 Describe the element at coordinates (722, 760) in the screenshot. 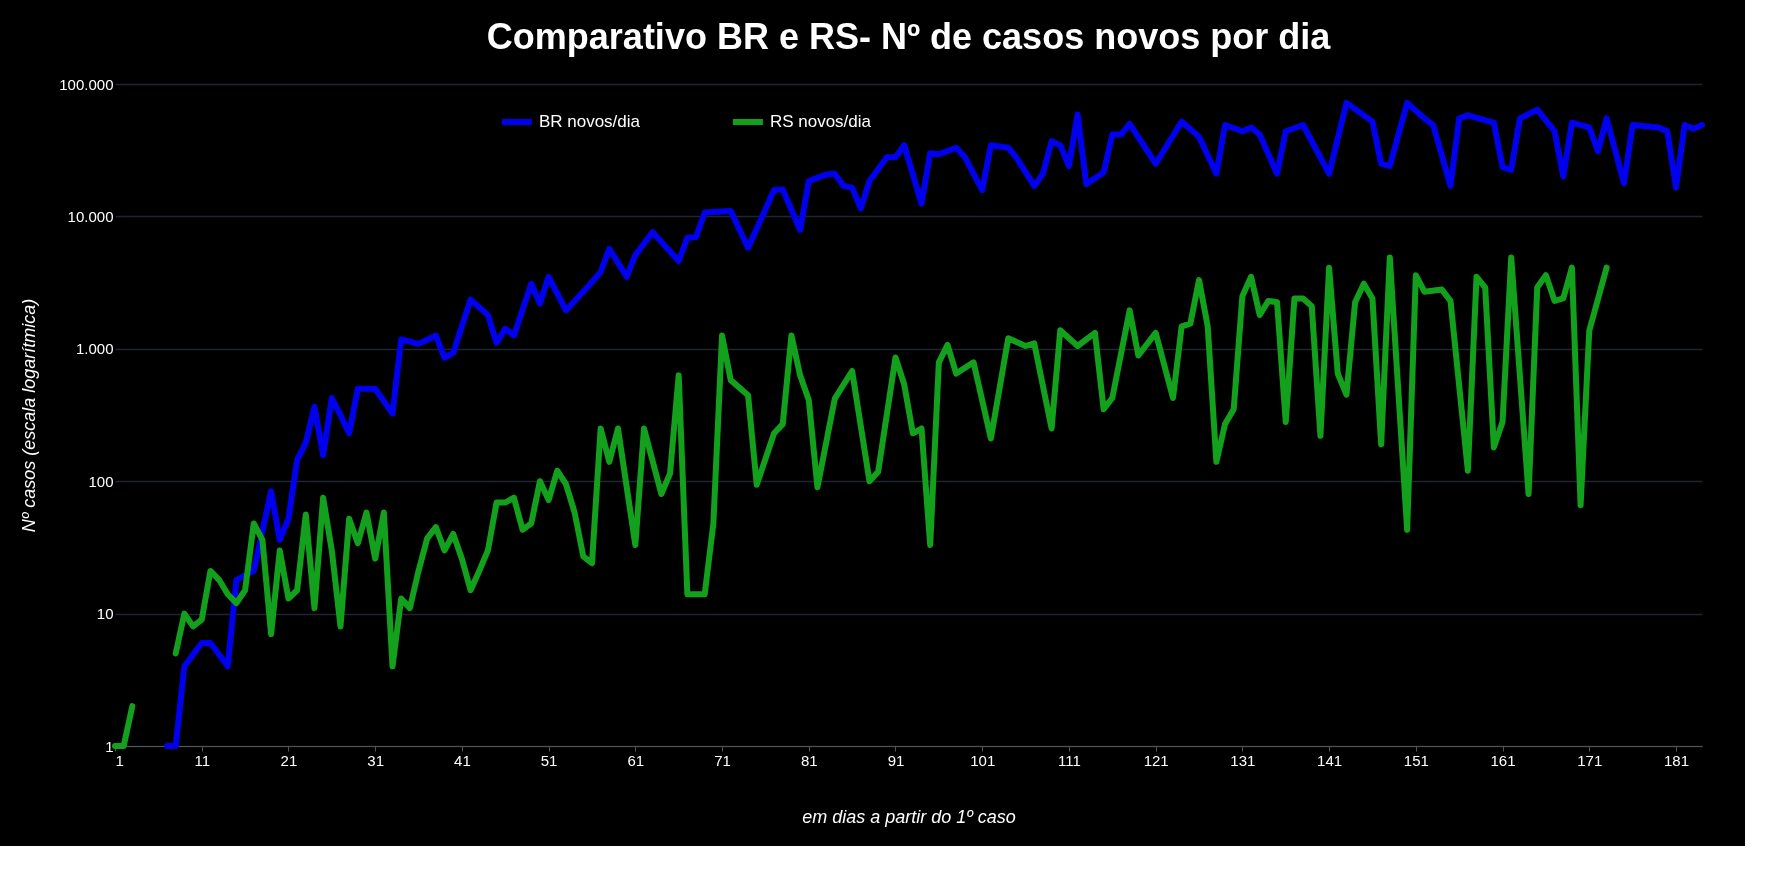

I see `x-tick-label: 71` at that location.